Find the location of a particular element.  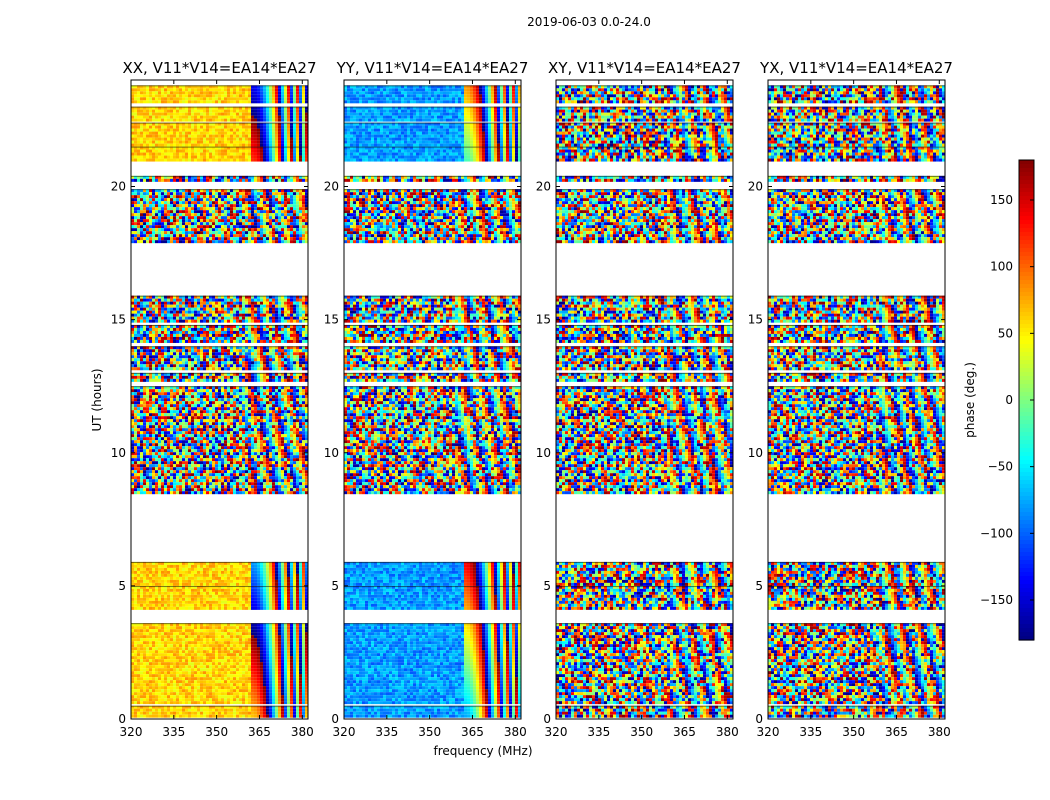

colorbar-tick-label-1: −100 is located at coordinates (996, 533).